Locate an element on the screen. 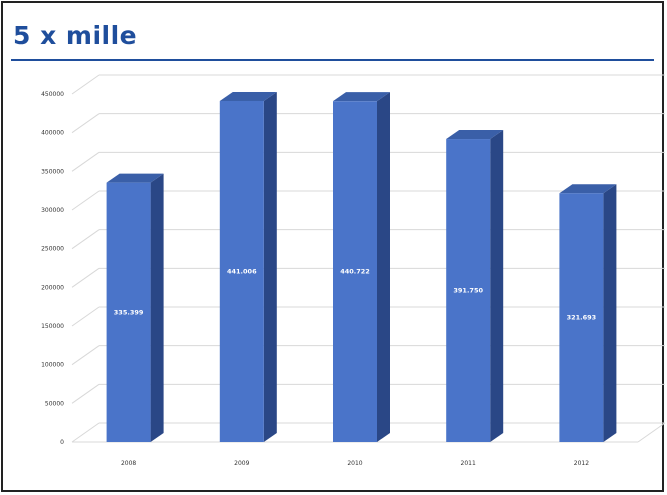  y-tick-label: 300000 is located at coordinates (52, 210).